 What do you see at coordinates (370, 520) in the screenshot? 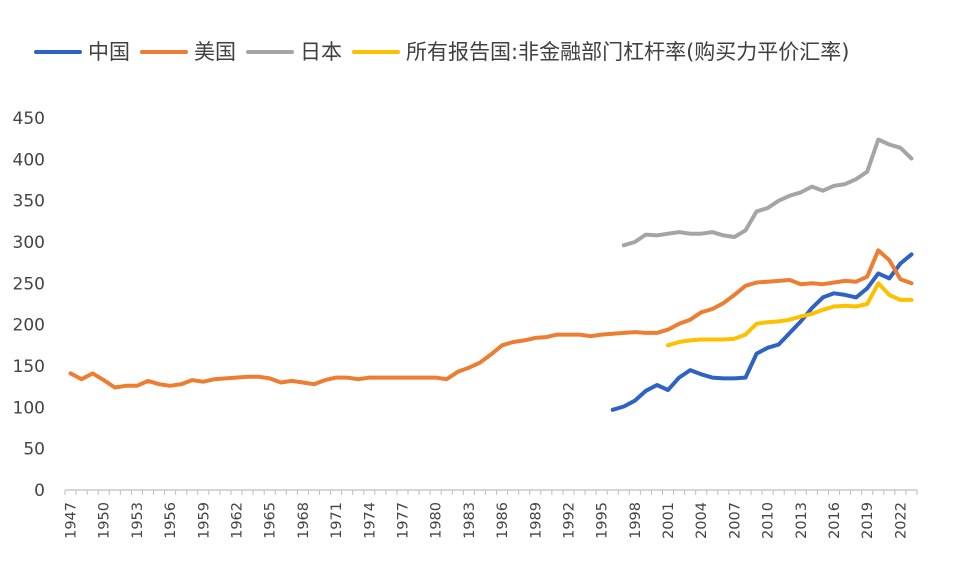
I see `x-tick-label: 1974` at bounding box center [370, 520].